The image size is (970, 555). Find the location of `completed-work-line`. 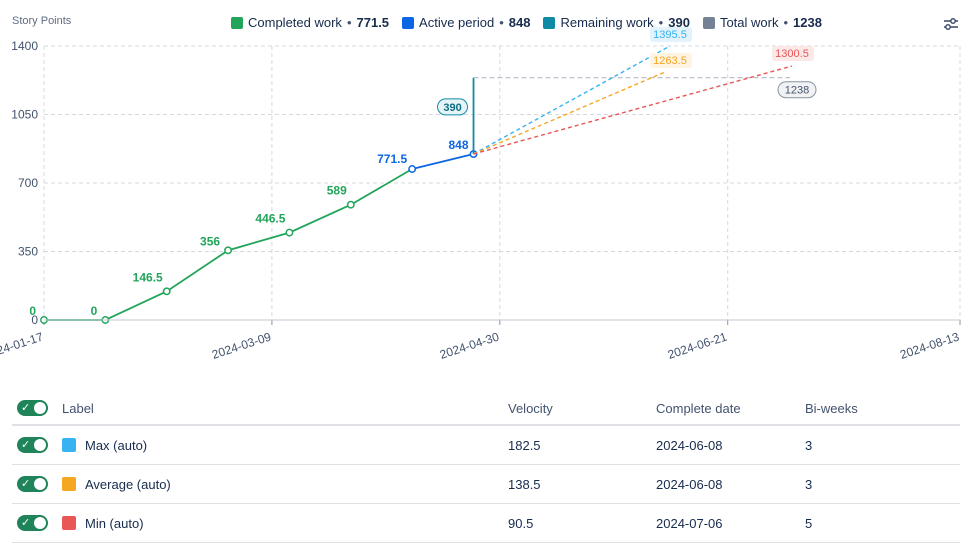

completed-work-line is located at coordinates (228, 244).